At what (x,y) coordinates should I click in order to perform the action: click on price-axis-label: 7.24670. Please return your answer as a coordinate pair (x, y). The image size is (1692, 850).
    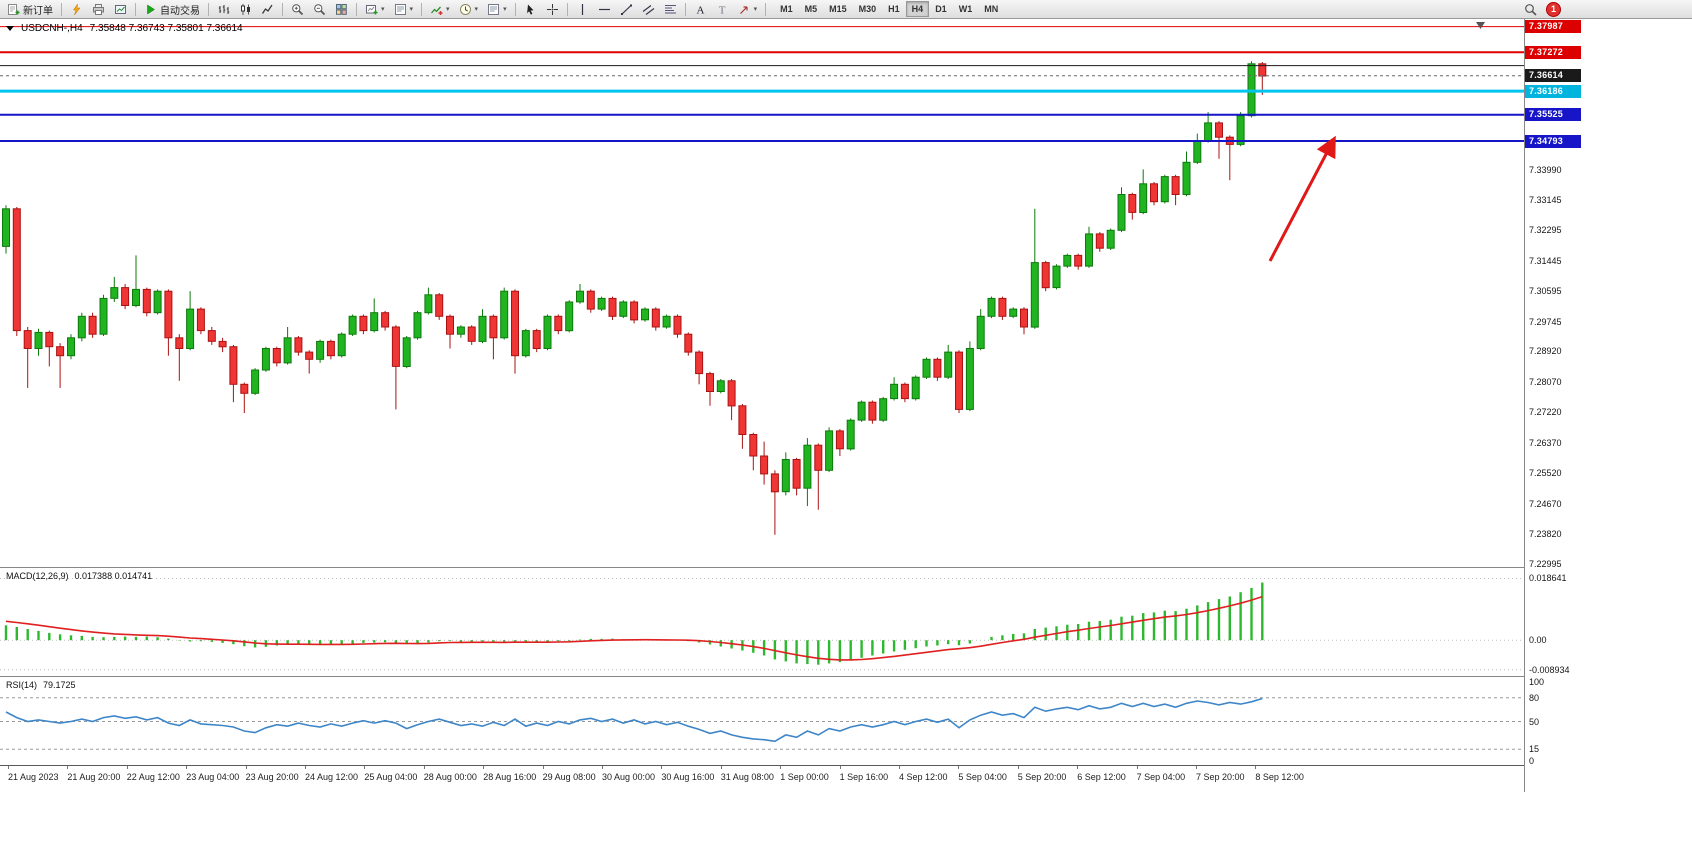
    Looking at the image, I should click on (1545, 503).